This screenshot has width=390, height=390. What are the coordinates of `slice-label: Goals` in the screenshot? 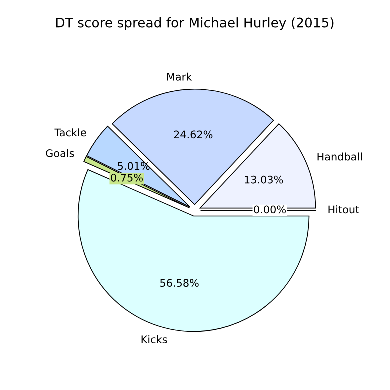 It's located at (60, 153).